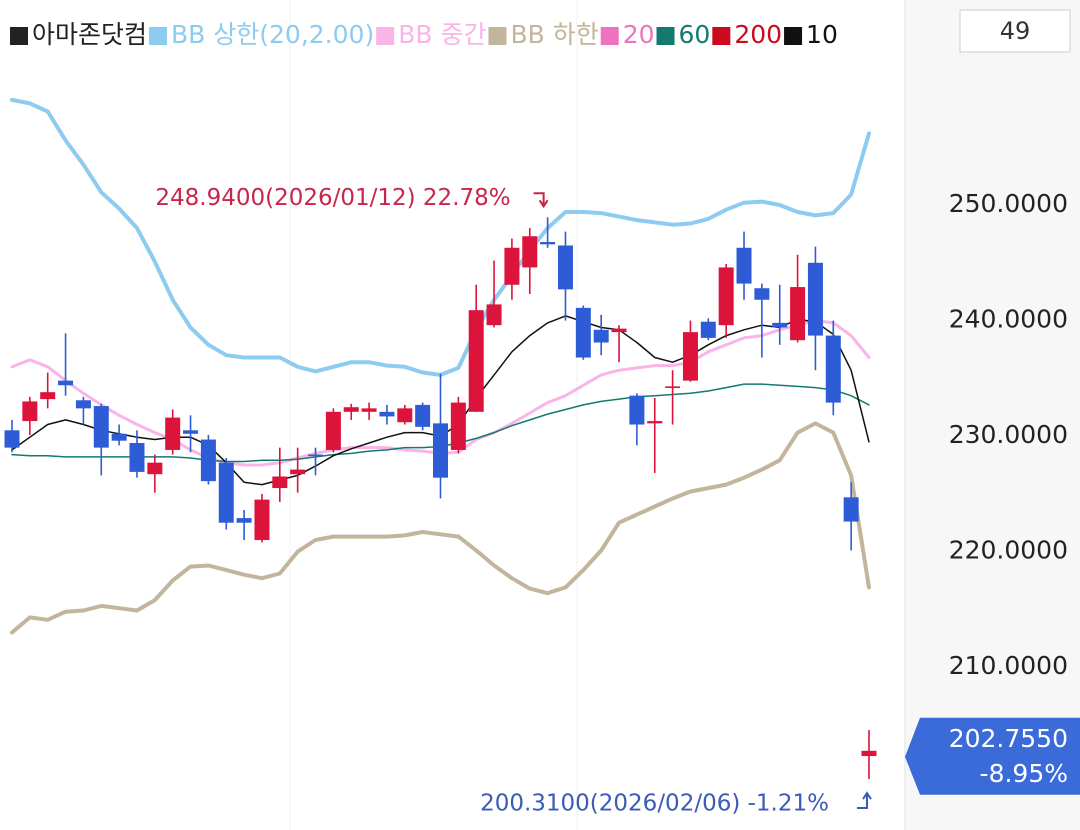 This screenshot has width=1080, height=830. What do you see at coordinates (1008, 203) in the screenshot?
I see `y-tick-label: 250.0000` at bounding box center [1008, 203].